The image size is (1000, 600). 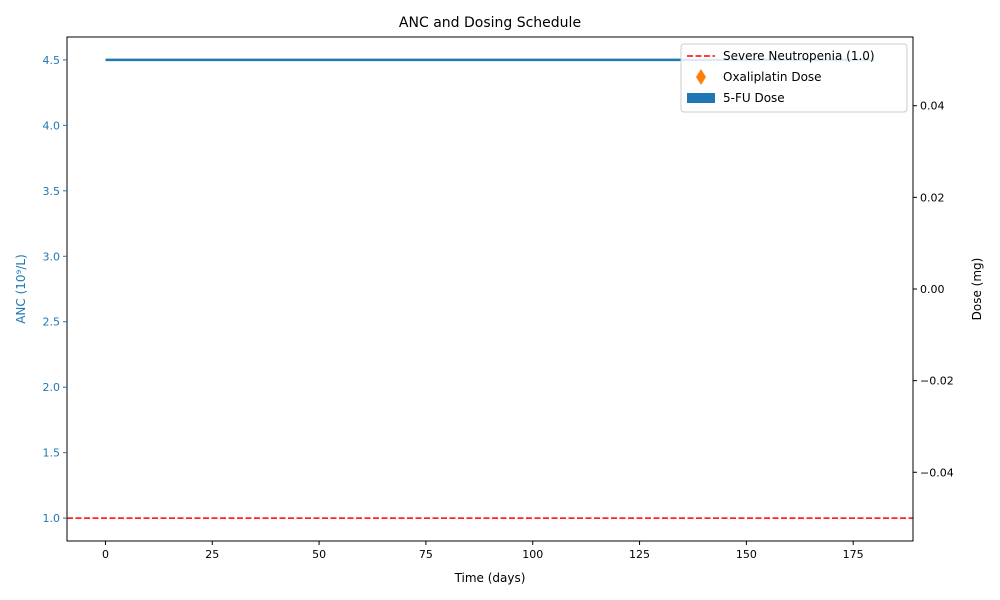 What do you see at coordinates (212, 554) in the screenshot?
I see `x-tick-label: 25` at bounding box center [212, 554].